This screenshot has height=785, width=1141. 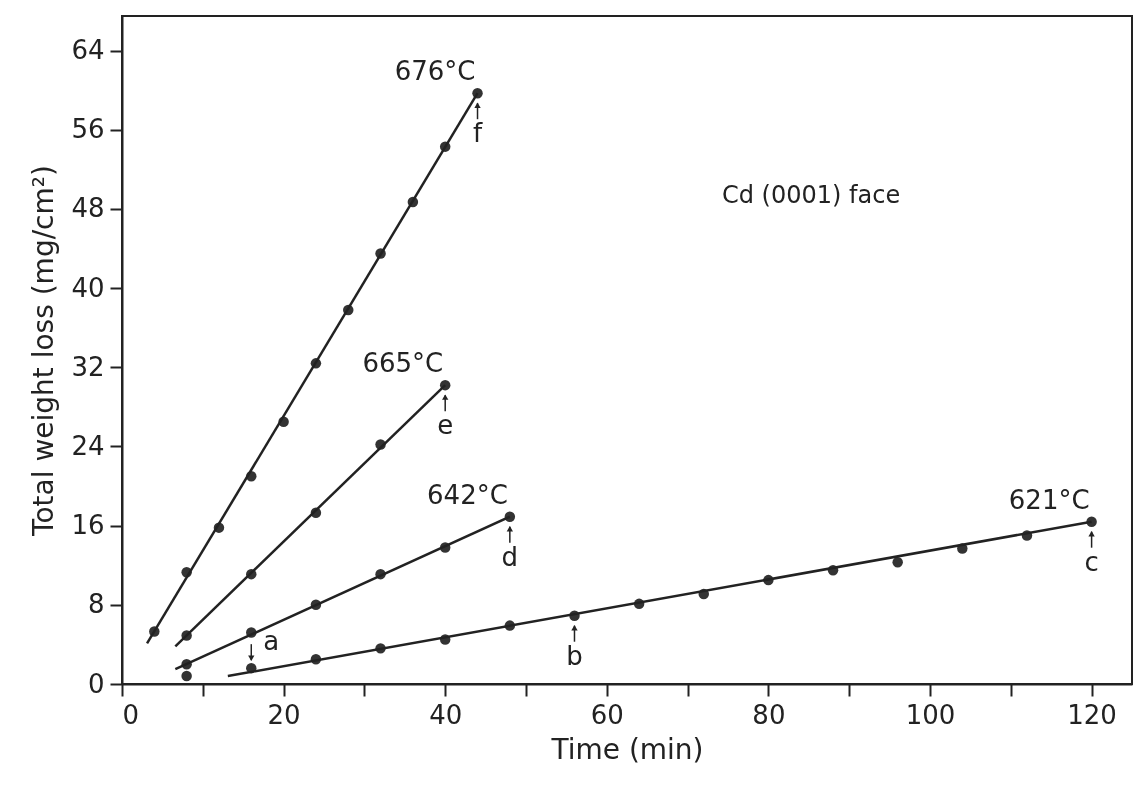 What do you see at coordinates (96, 683) in the screenshot?
I see `y-tick-label: 0` at bounding box center [96, 683].